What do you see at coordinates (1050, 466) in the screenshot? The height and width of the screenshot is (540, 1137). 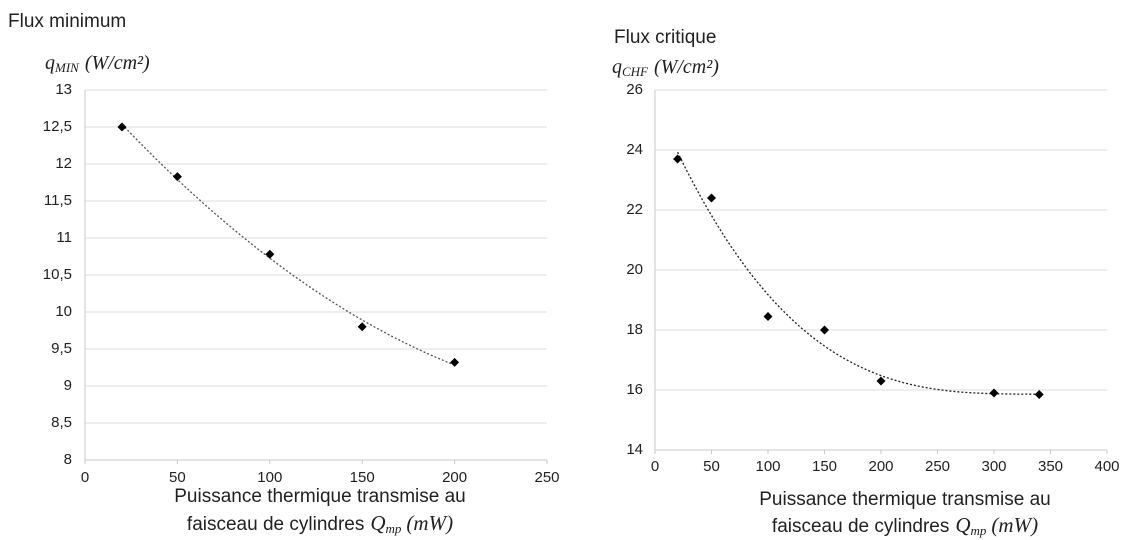 I see `x-tick-label: 350` at bounding box center [1050, 466].